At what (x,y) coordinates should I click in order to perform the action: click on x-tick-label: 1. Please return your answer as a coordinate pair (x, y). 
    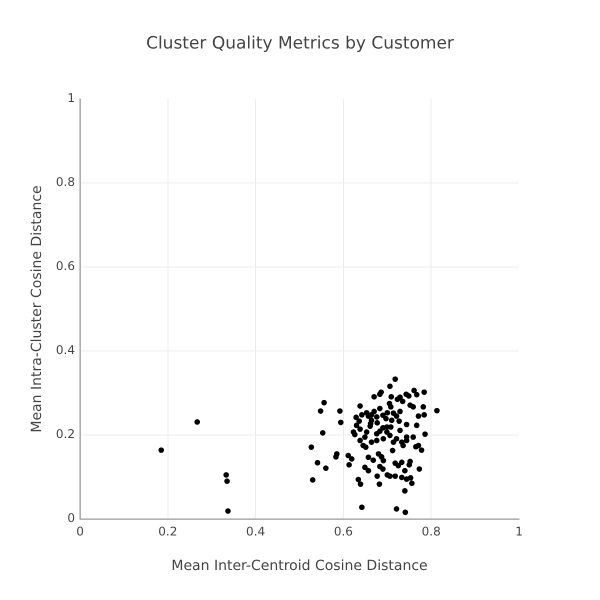
    Looking at the image, I should click on (519, 531).